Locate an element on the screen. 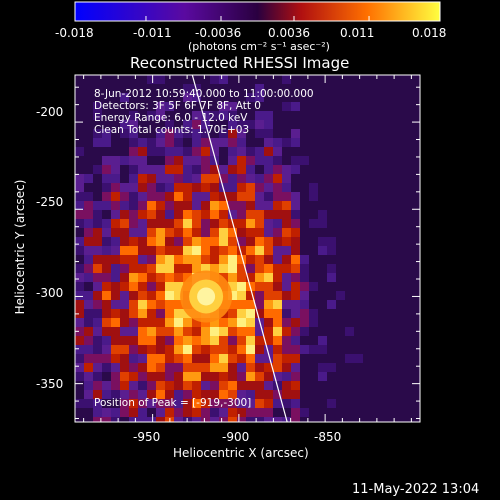  x-tick-label: -950 is located at coordinates (147, 437).